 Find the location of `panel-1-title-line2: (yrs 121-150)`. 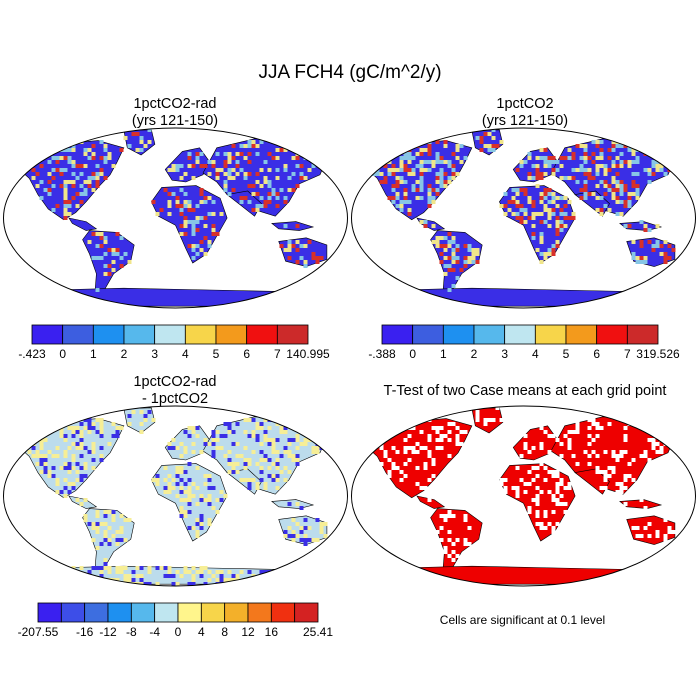

panel-1-title-line2: (yrs 121-150) is located at coordinates (175, 121).